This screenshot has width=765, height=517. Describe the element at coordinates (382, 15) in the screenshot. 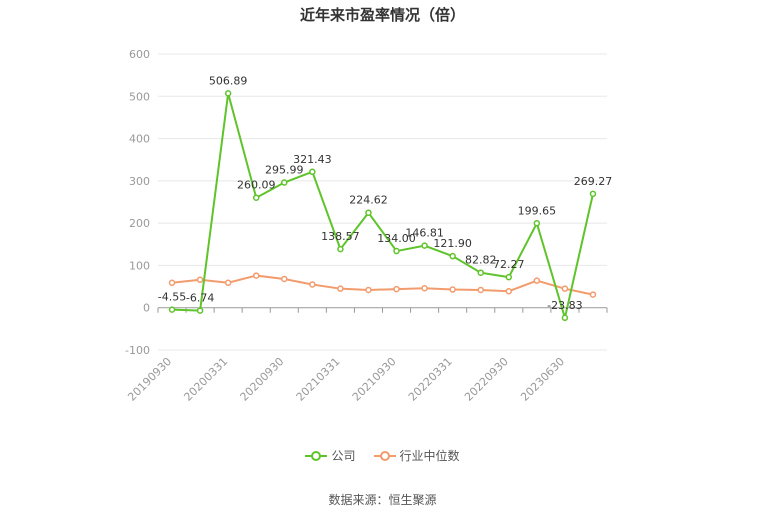

I see `chart-title: 近年来市盈率情况（倍）` at that location.